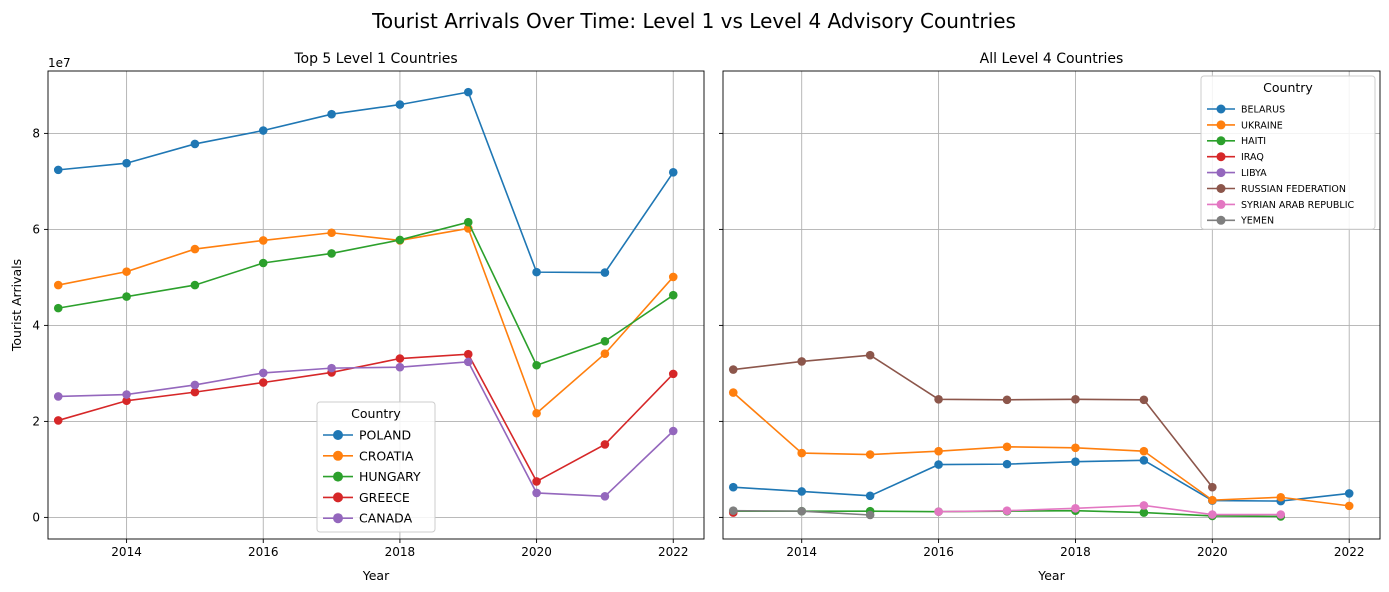  I want to click on series-syrian-arab-republic, so click(1110, 510).